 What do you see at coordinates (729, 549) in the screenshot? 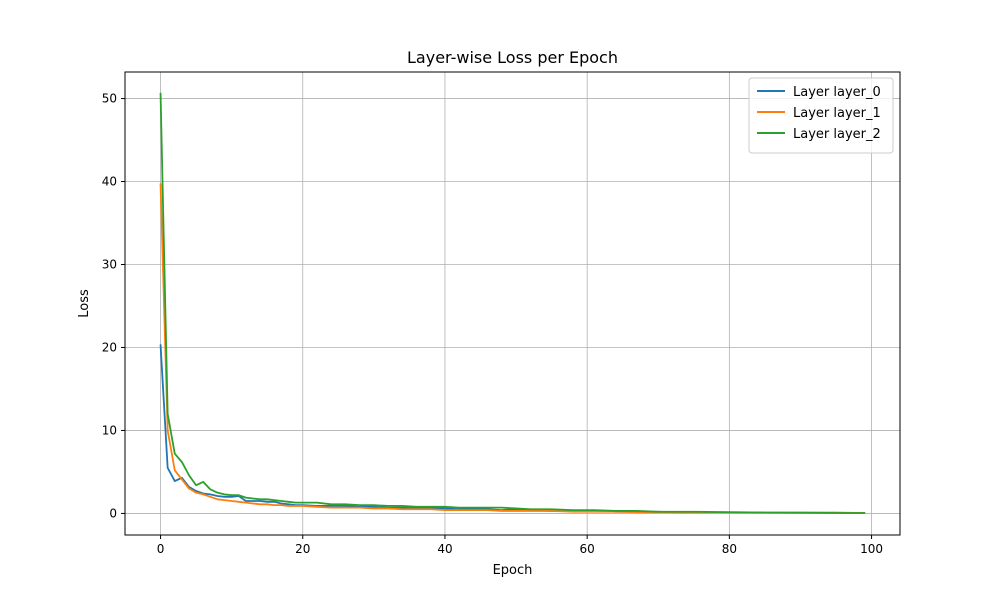
I see `x-tick-label: 80` at bounding box center [729, 549].